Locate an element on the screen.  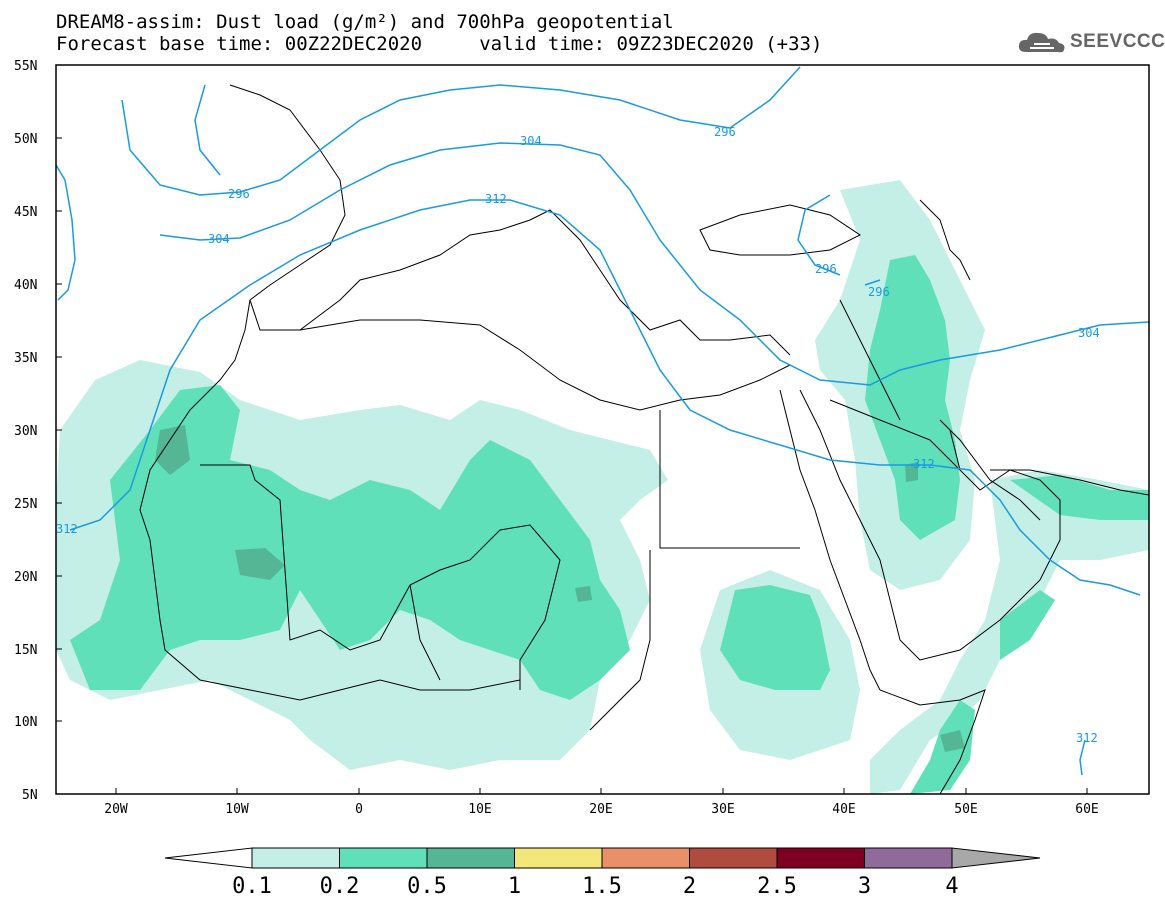
coastline-red-sea is located at coordinates (830, 540).